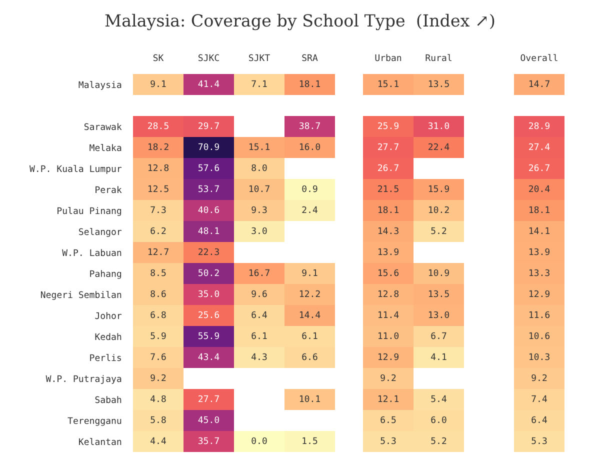 The image size is (600, 466). I want to click on data-label: 11.6, so click(539, 314).